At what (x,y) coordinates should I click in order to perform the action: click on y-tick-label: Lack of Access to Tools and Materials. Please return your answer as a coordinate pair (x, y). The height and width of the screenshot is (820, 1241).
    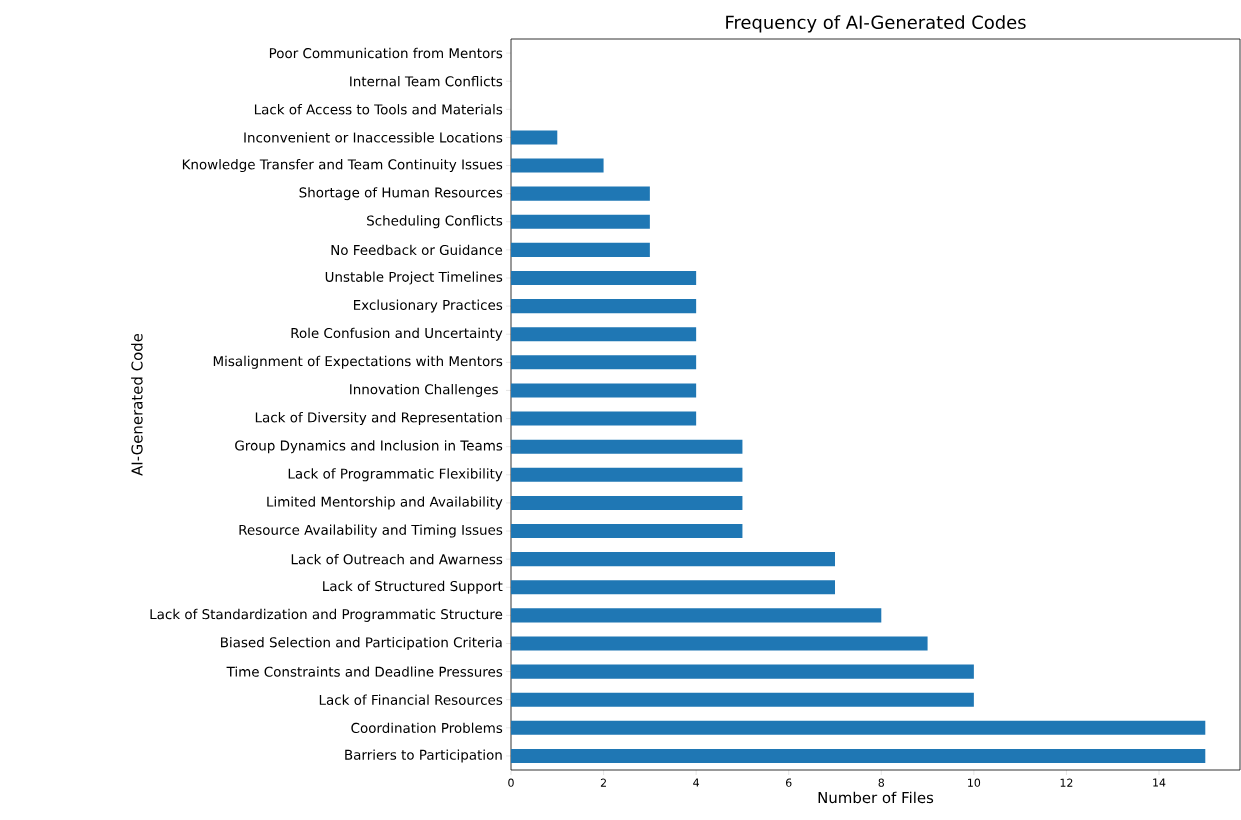
    Looking at the image, I should click on (378, 109).